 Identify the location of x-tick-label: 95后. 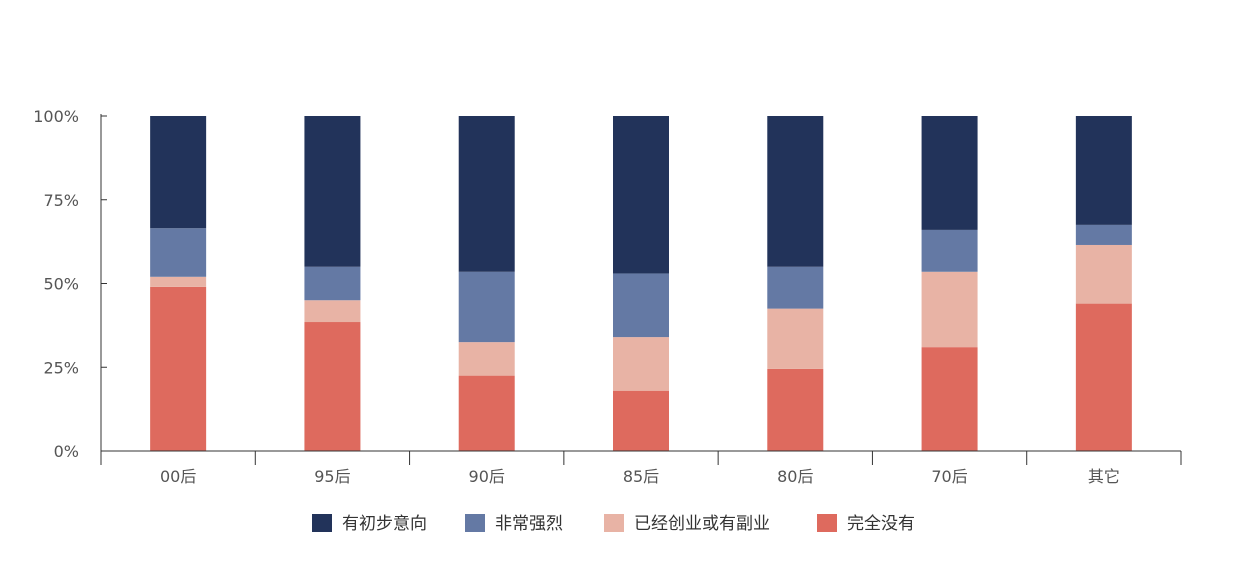
(332, 476).